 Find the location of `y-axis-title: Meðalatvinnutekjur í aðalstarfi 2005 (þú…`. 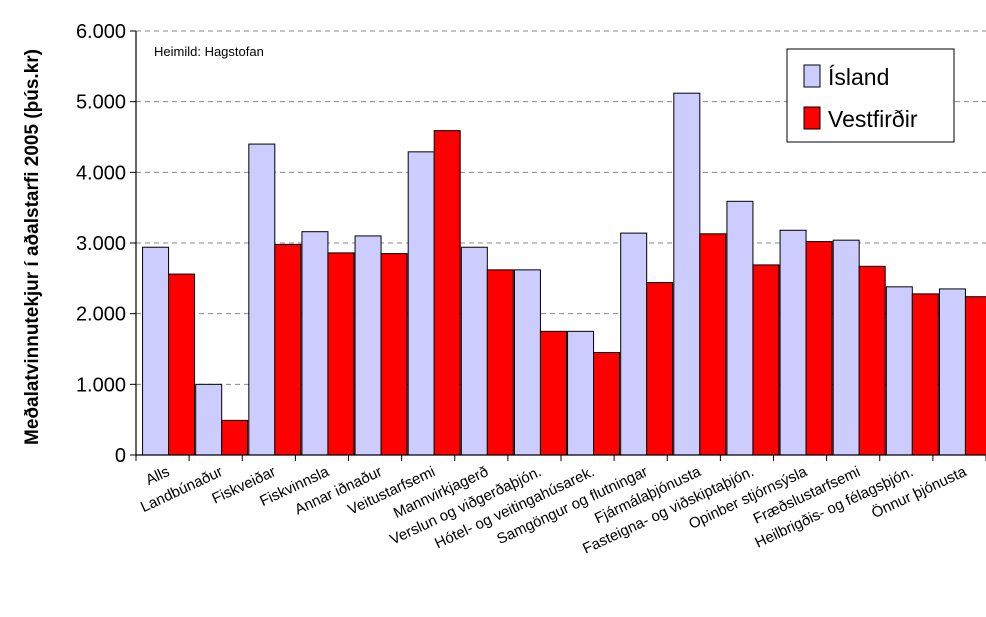

y-axis-title: Meðalatvinnutekjur í aðalstarfi 2005 (þú… is located at coordinates (32, 247).